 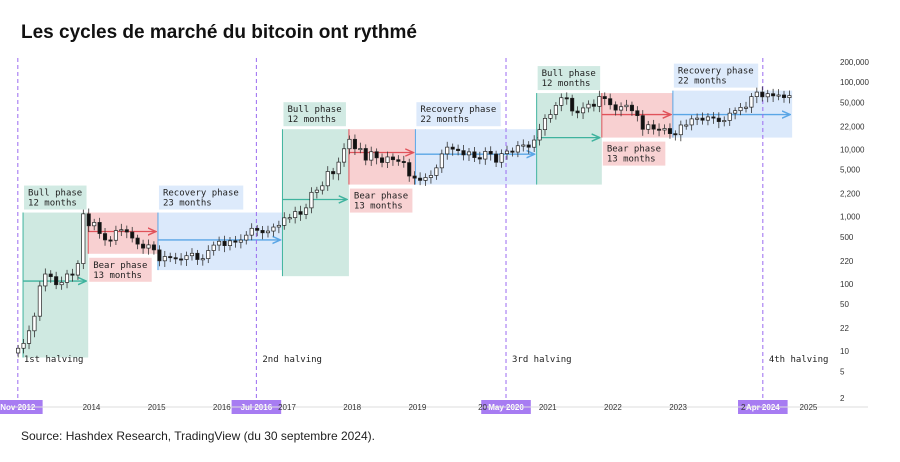 I want to click on y-tick-label: 200,000, so click(x=854, y=62).